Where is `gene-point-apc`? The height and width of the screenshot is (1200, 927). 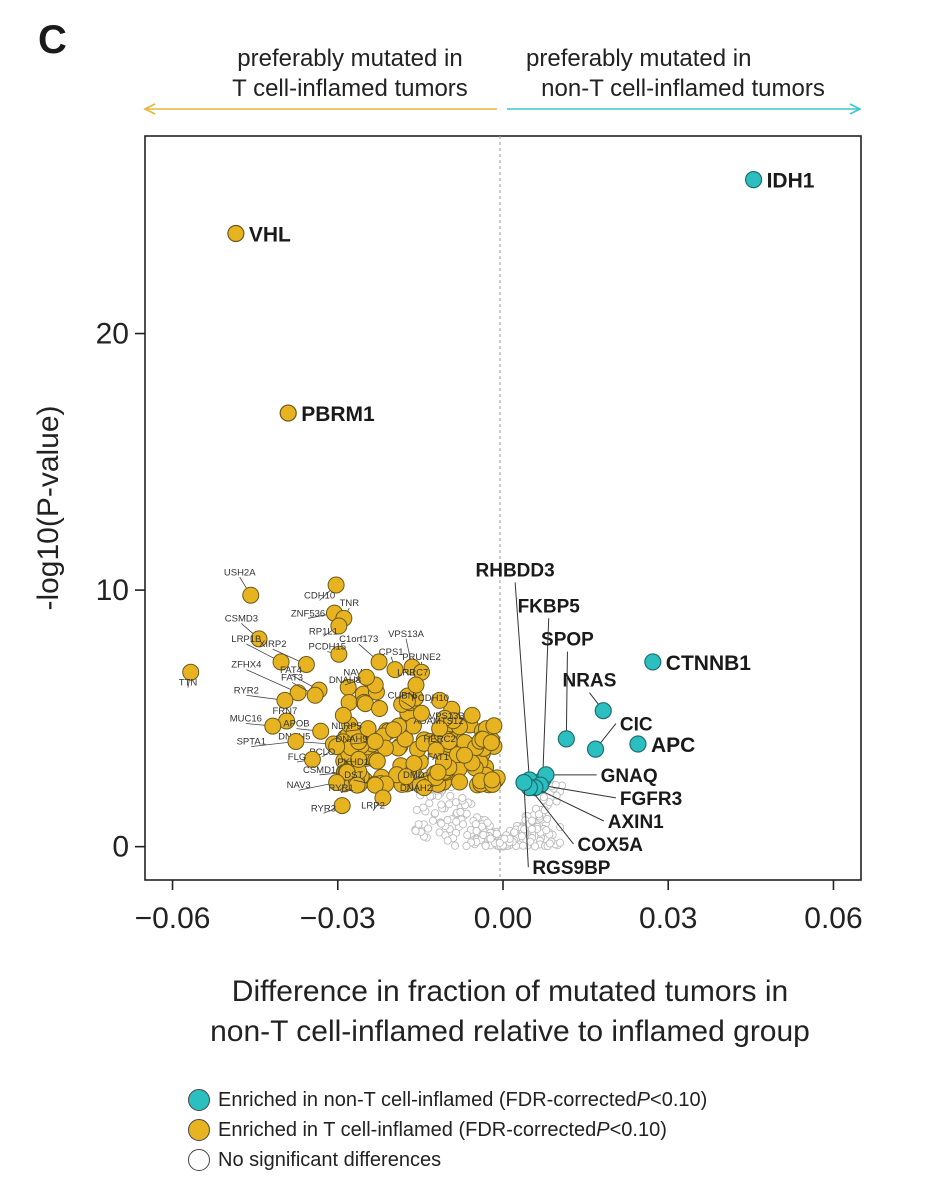
gene-point-apc is located at coordinates (638, 744).